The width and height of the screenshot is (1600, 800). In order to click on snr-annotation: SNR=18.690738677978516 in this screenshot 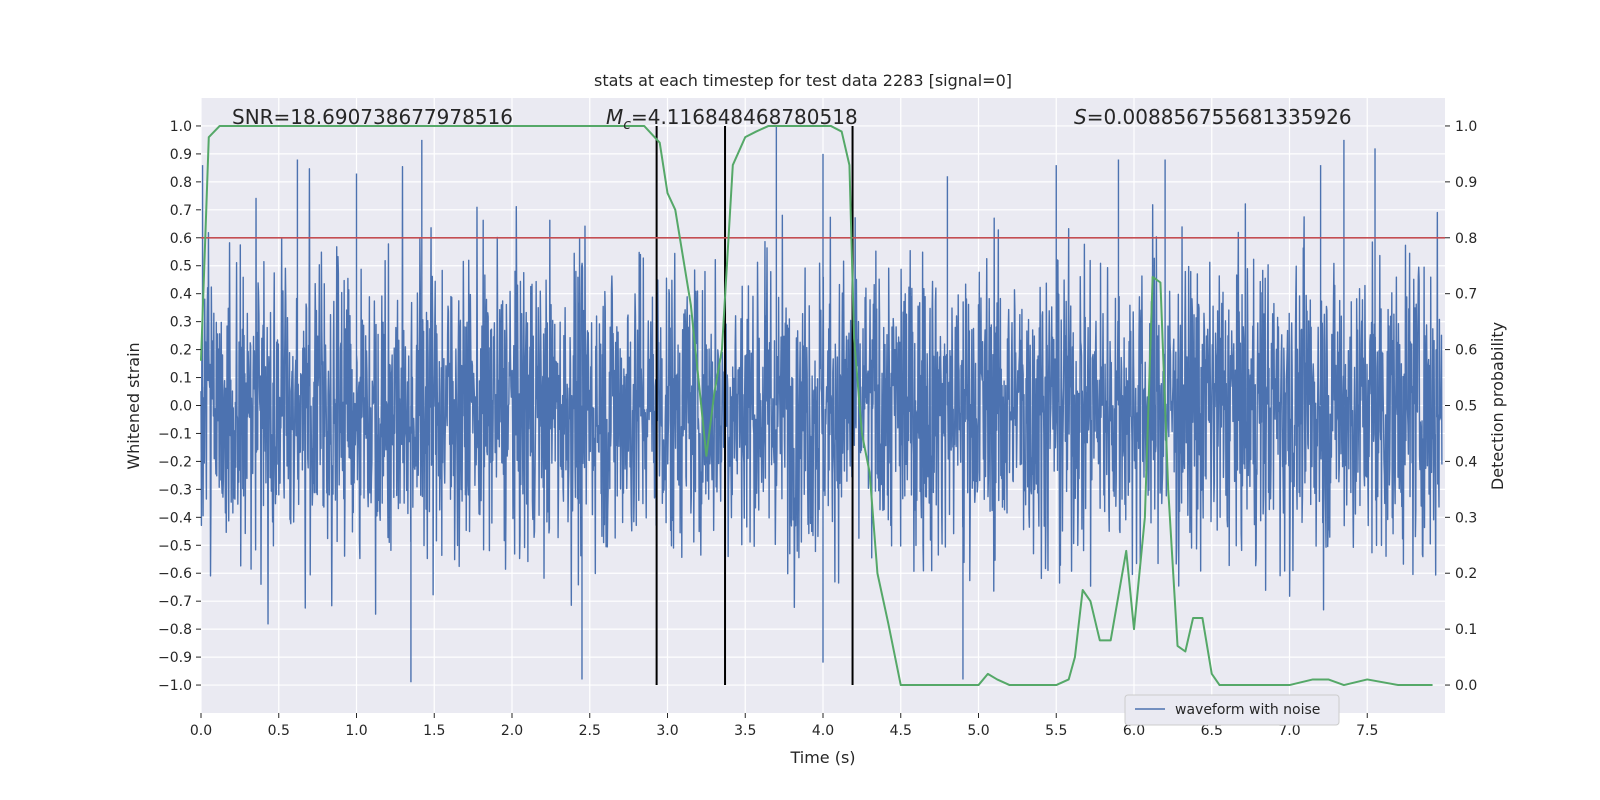, I will do `click(372, 117)`.